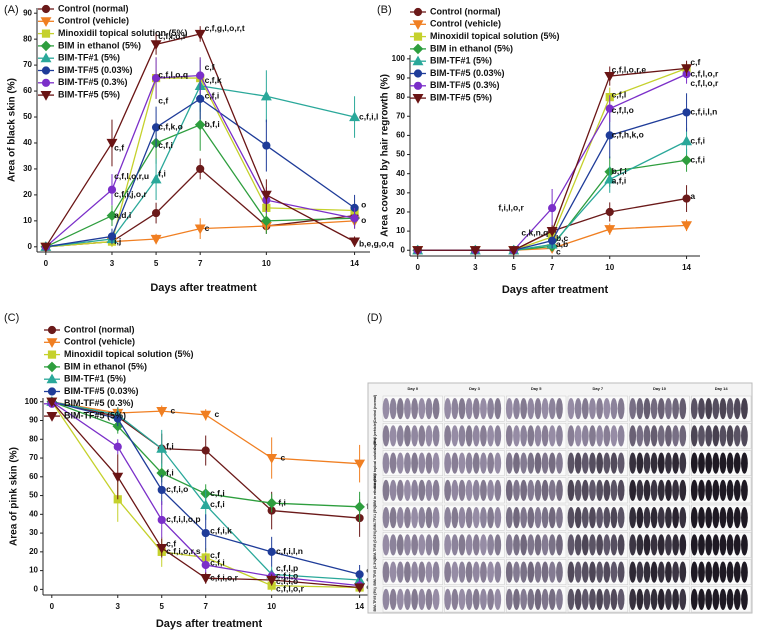 This screenshot has width=758, height=632. Describe the element at coordinates (558, 251) in the screenshot. I see `annotation: c` at that location.